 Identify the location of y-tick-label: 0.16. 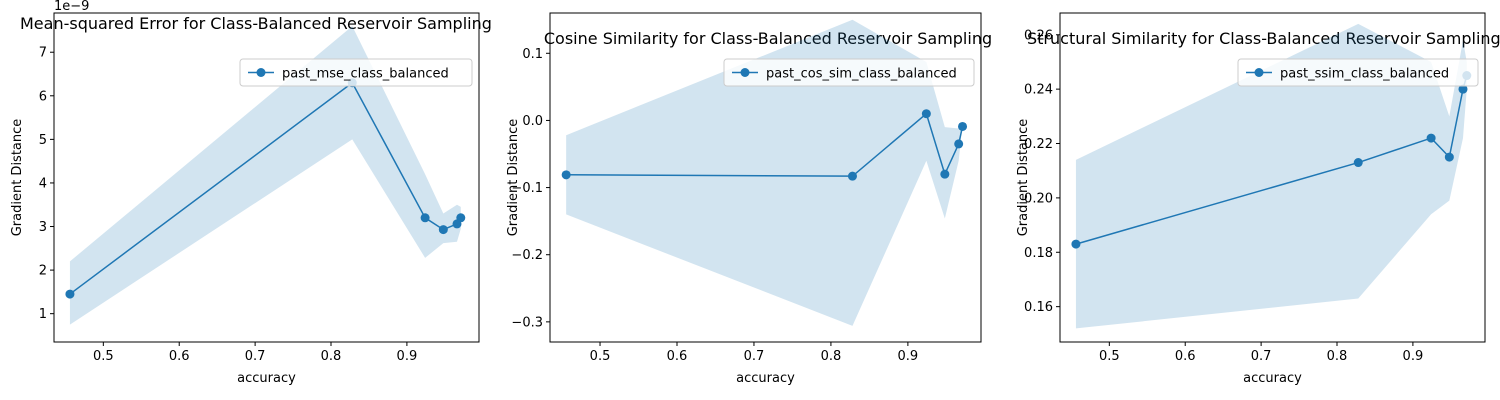
(1038, 307).